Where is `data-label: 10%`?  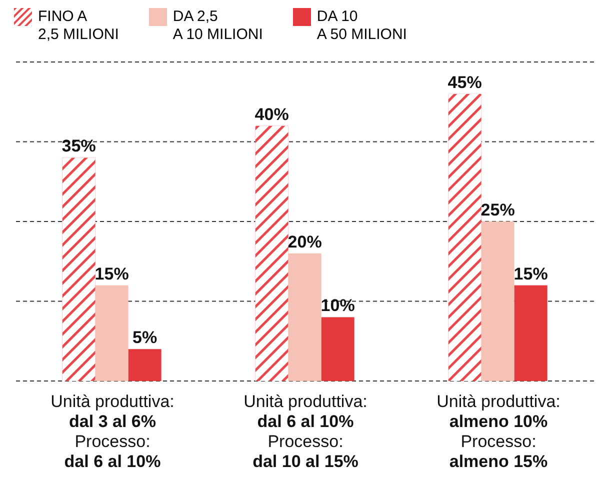 data-label: 10% is located at coordinates (337, 306).